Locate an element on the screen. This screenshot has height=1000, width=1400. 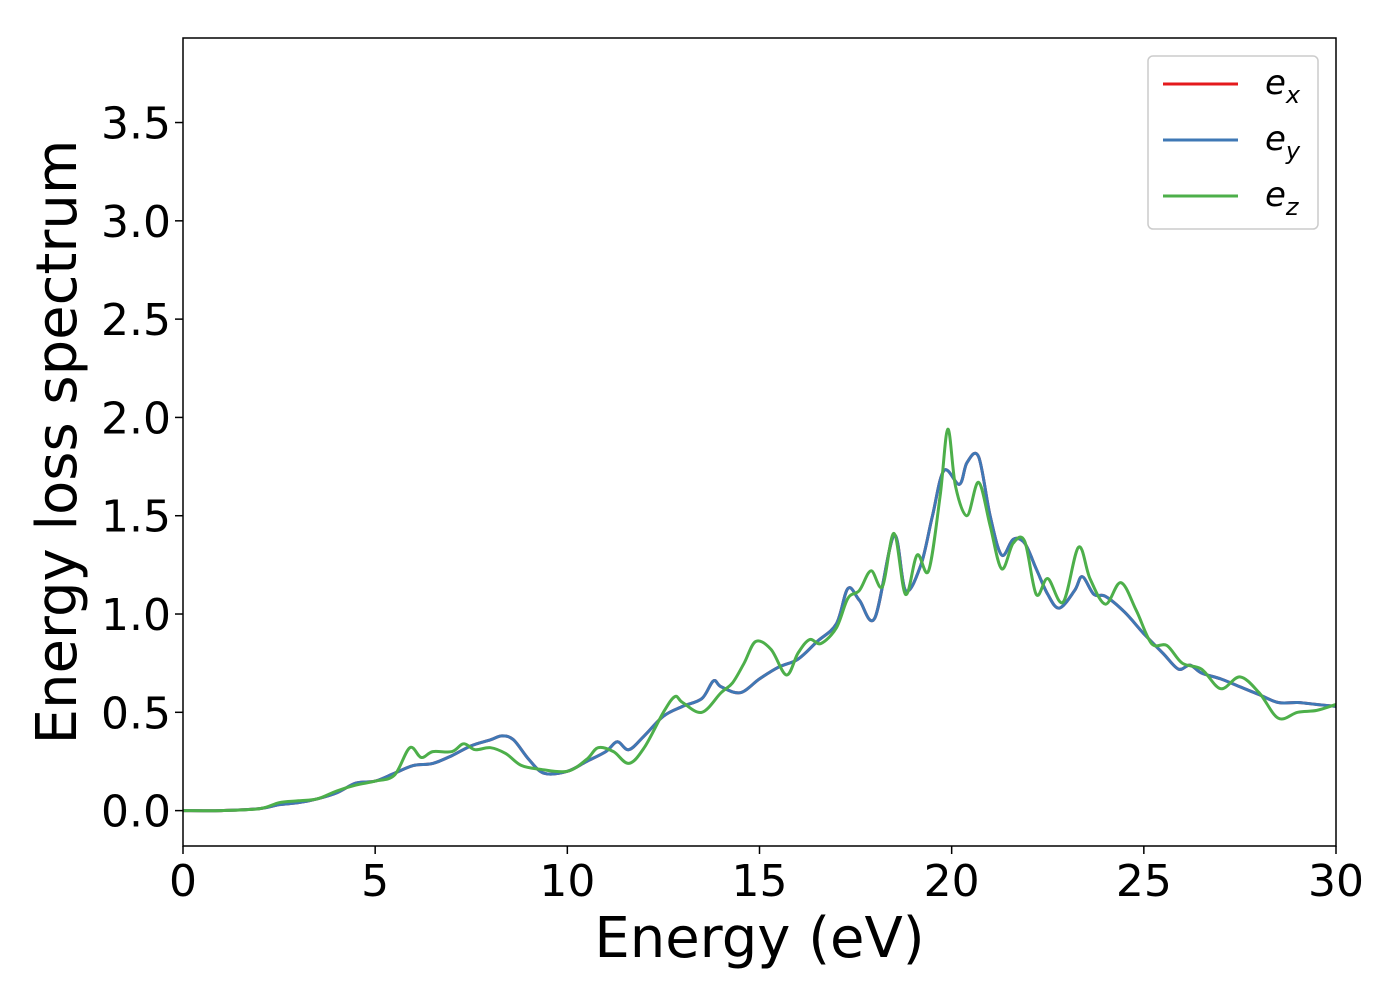
y-tick-label: 0.0 is located at coordinates (136, 812).